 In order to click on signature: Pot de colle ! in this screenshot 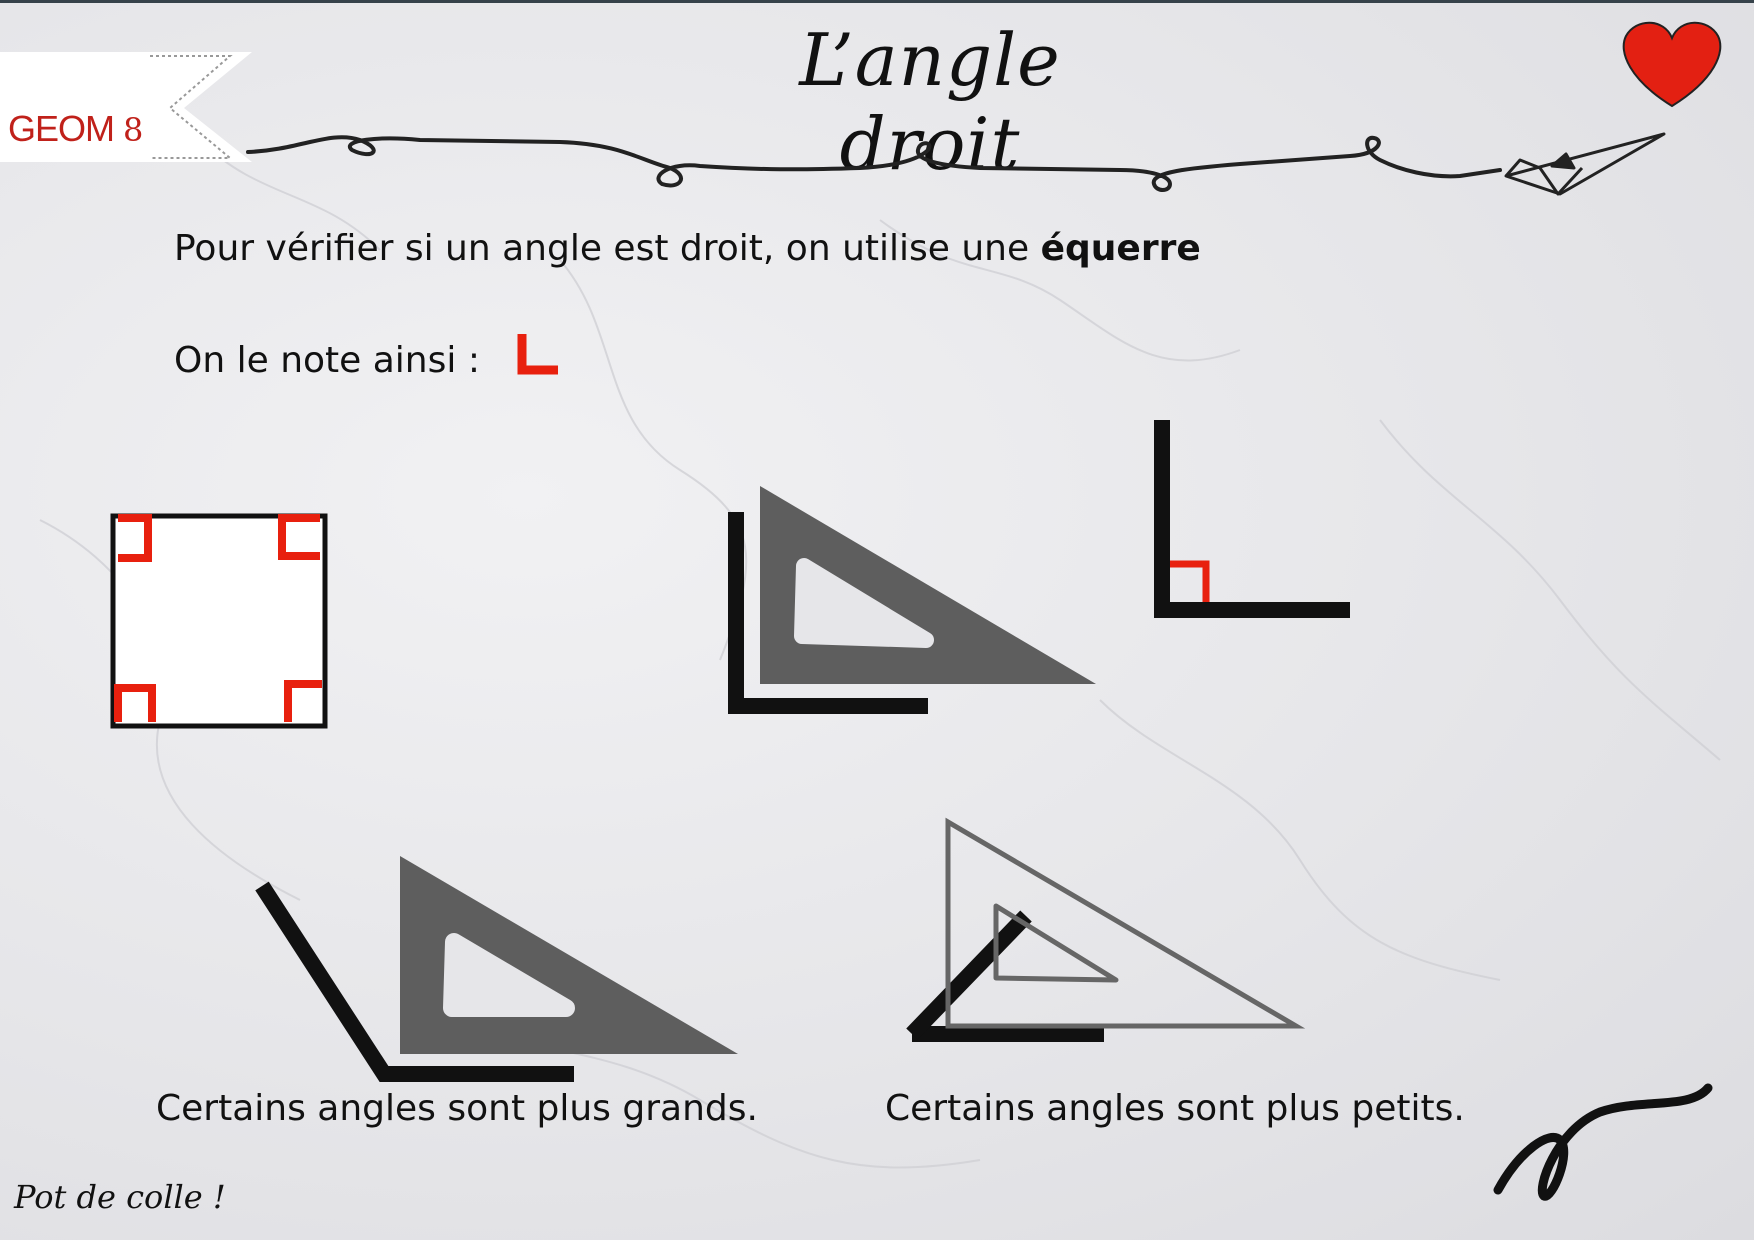, I will do `click(120, 1197)`.